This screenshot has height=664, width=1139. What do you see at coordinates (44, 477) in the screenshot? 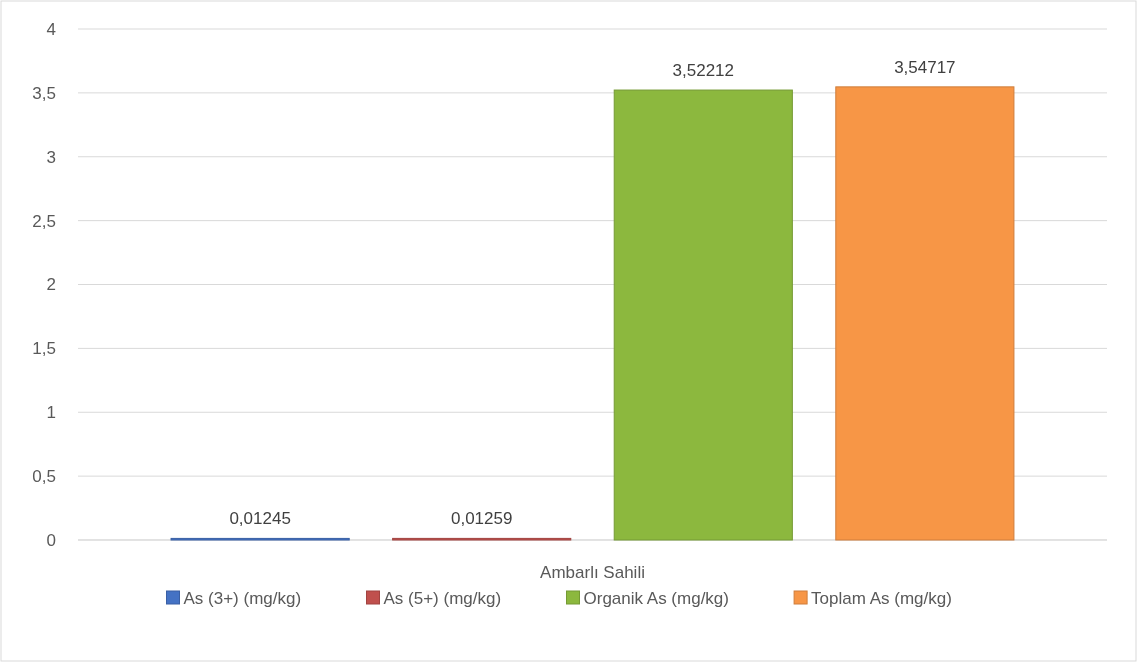
I see `y-tick-label: 0,5` at bounding box center [44, 477].